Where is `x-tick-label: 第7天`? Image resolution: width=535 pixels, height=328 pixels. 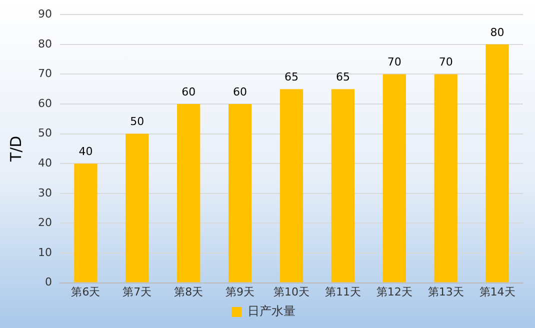
x-tick-label: 第7天 is located at coordinates (137, 291).